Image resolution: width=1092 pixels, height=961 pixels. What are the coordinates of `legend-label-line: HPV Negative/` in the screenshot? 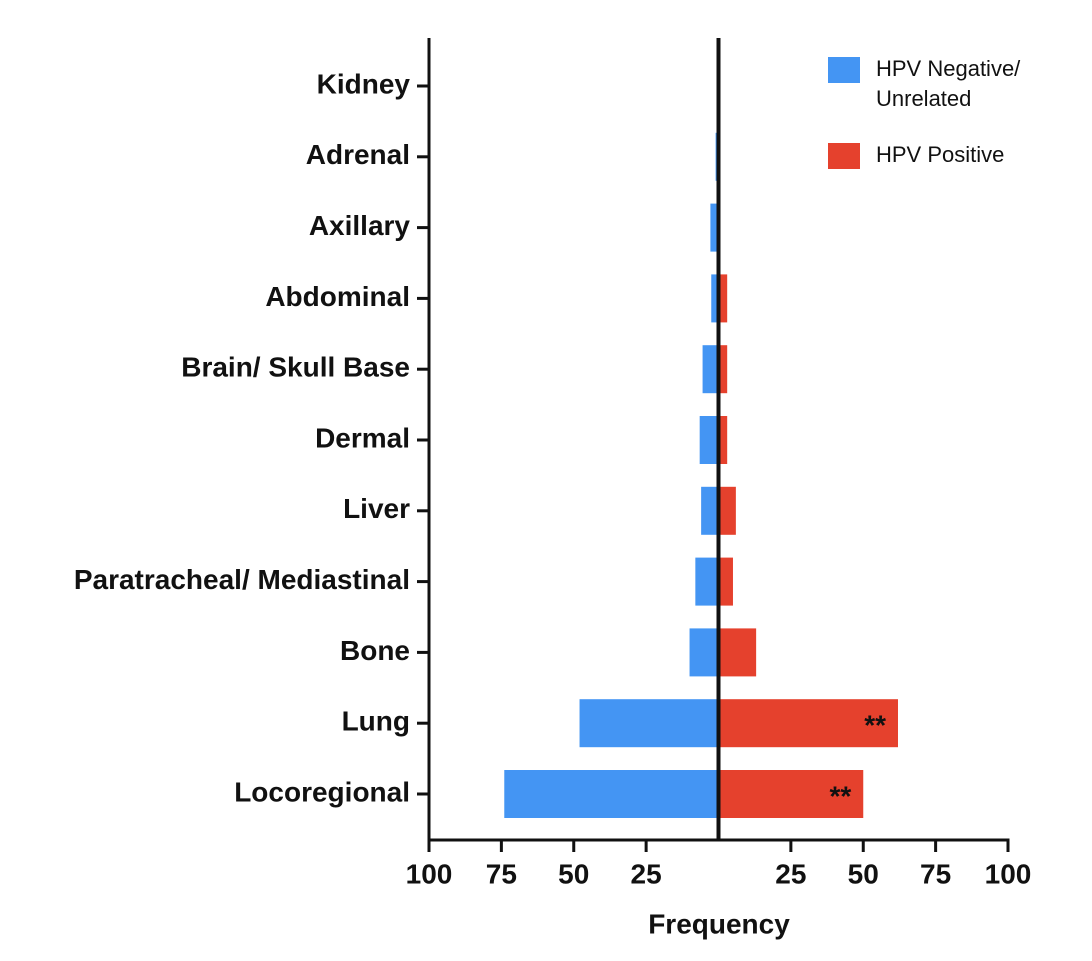 It's located at (948, 68).